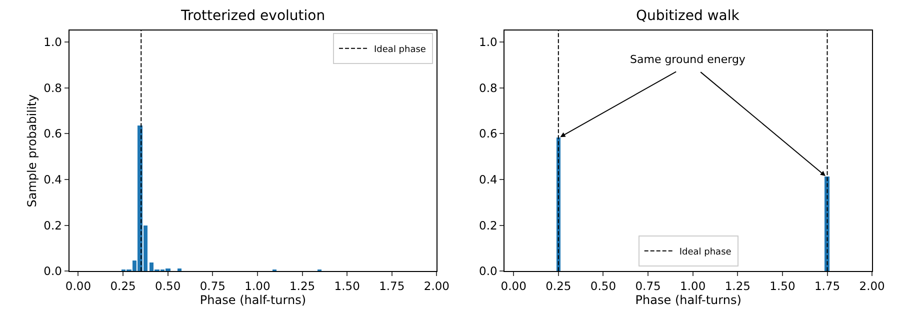 This screenshot has width=911, height=331. I want to click on chart-title: Qubitized walk, so click(688, 16).